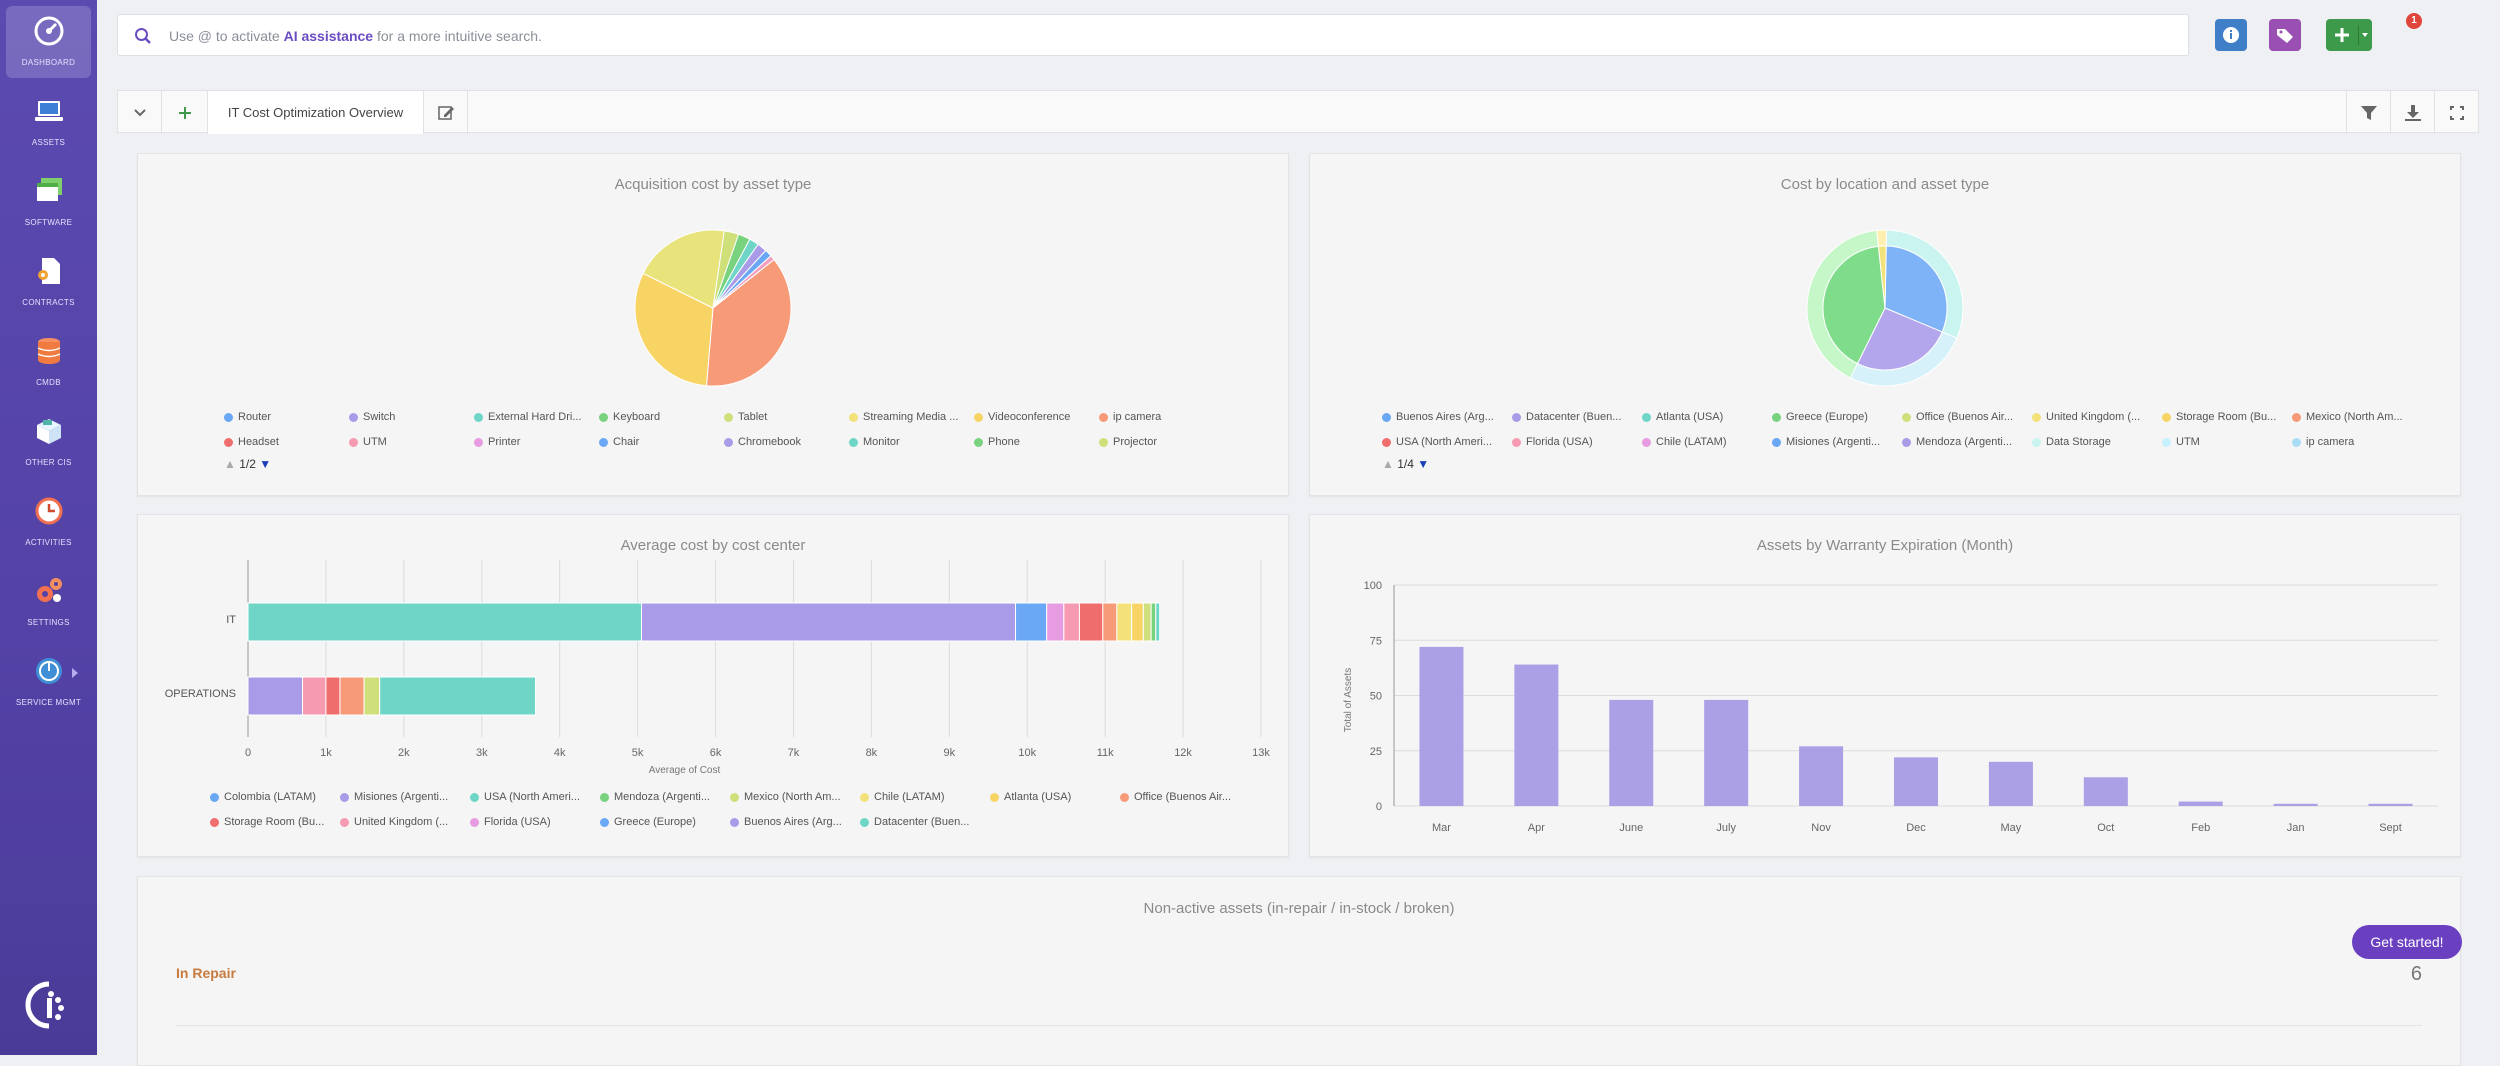 This screenshot has height=1066, width=2500. Describe the element at coordinates (49, 351) in the screenshot. I see `database-icon` at that location.